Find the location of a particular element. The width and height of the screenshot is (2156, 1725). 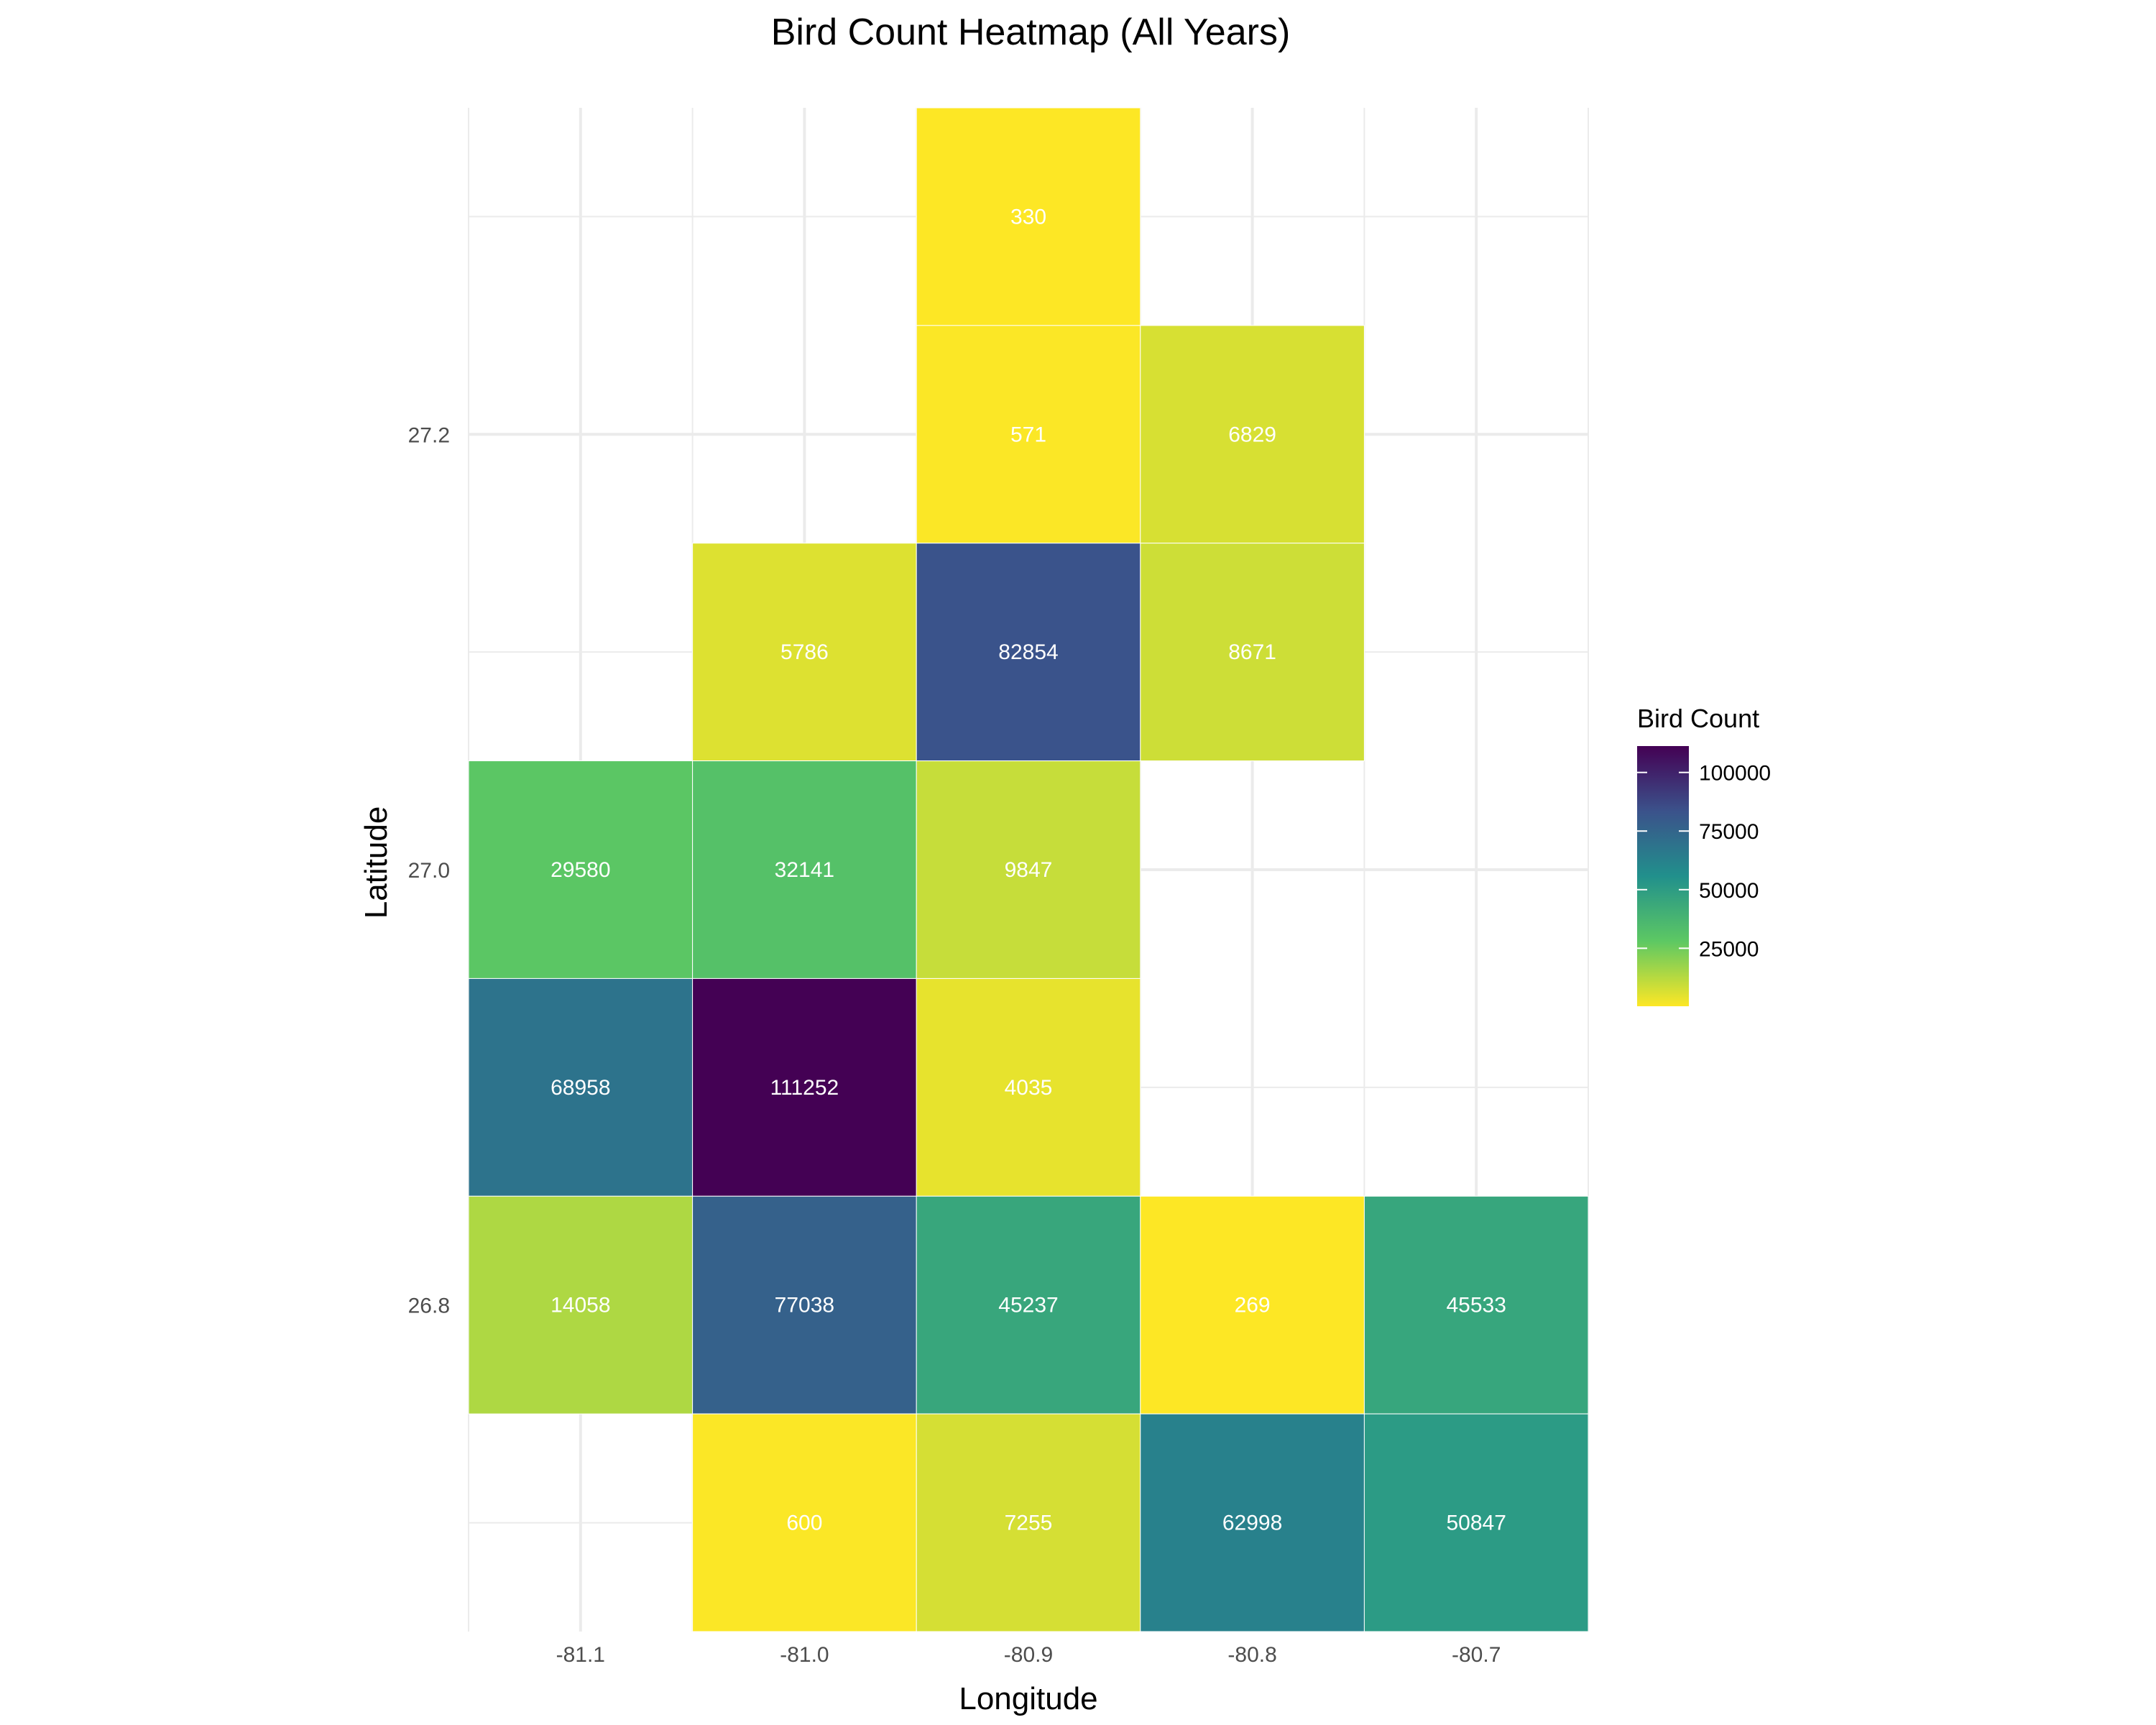

cell-value-label: 6829 is located at coordinates (1252, 434).